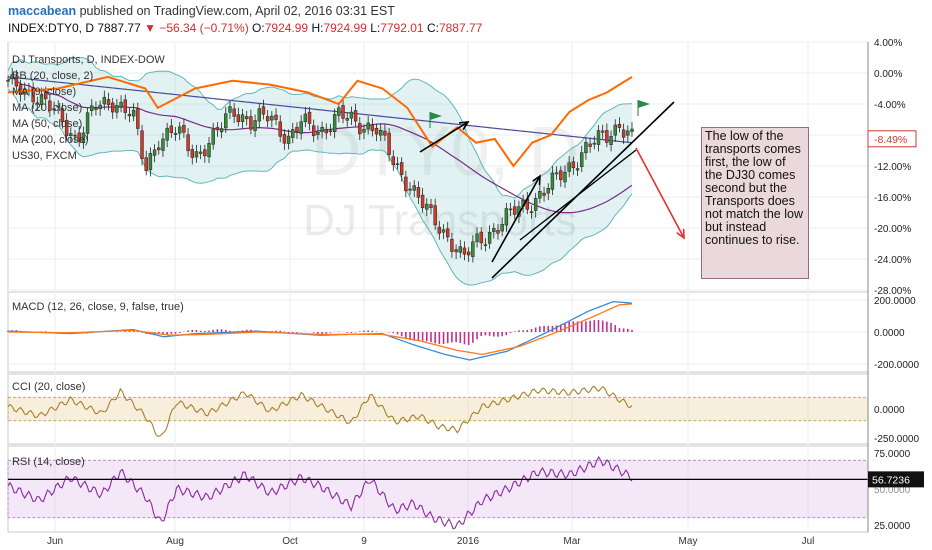 The height and width of the screenshot is (550, 932). Describe the element at coordinates (536, 180) in the screenshot. I see `arrow-bottom-rise-head` at that location.